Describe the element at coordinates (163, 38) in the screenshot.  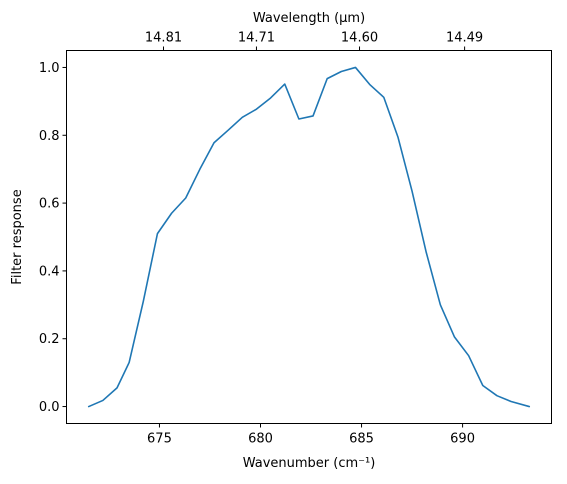
I see `top-tick-label: 14.81` at that location.